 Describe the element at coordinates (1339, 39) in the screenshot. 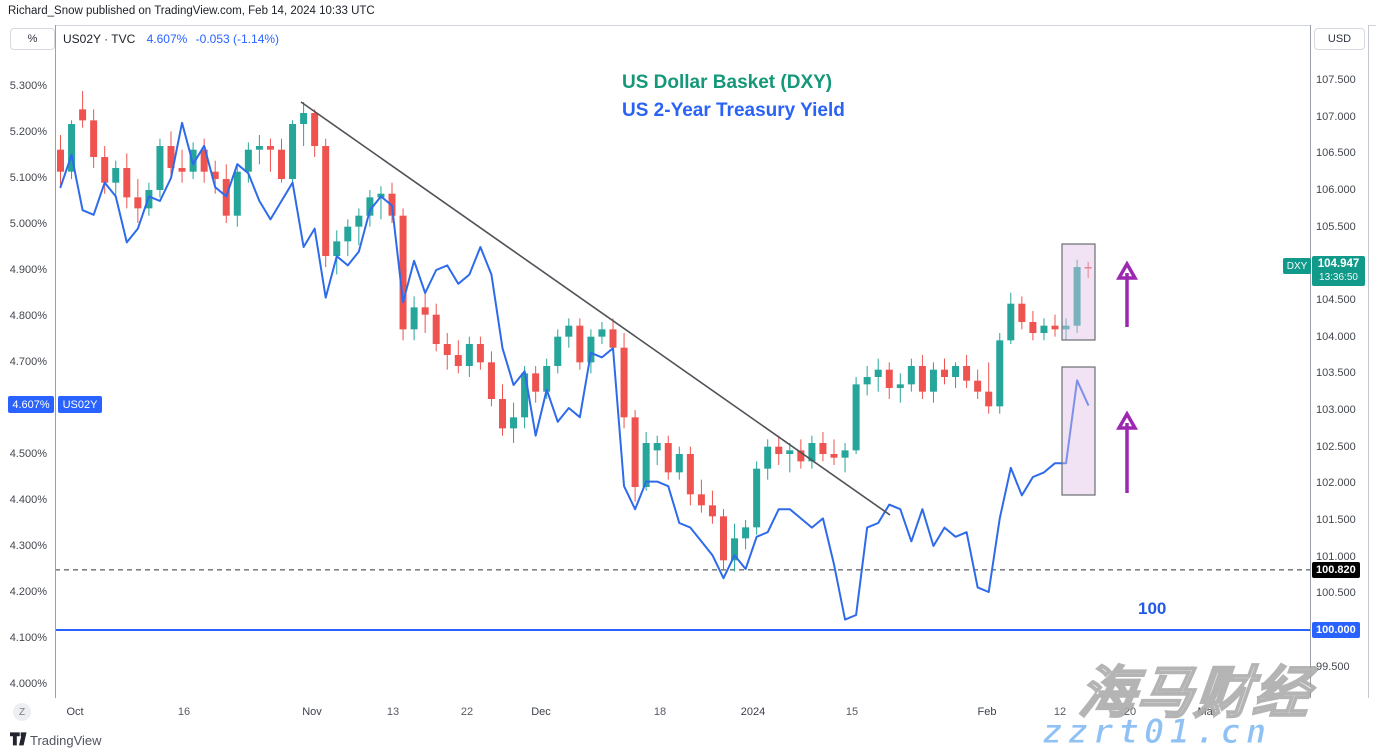

I see `usd-unit-button: USD` at that location.